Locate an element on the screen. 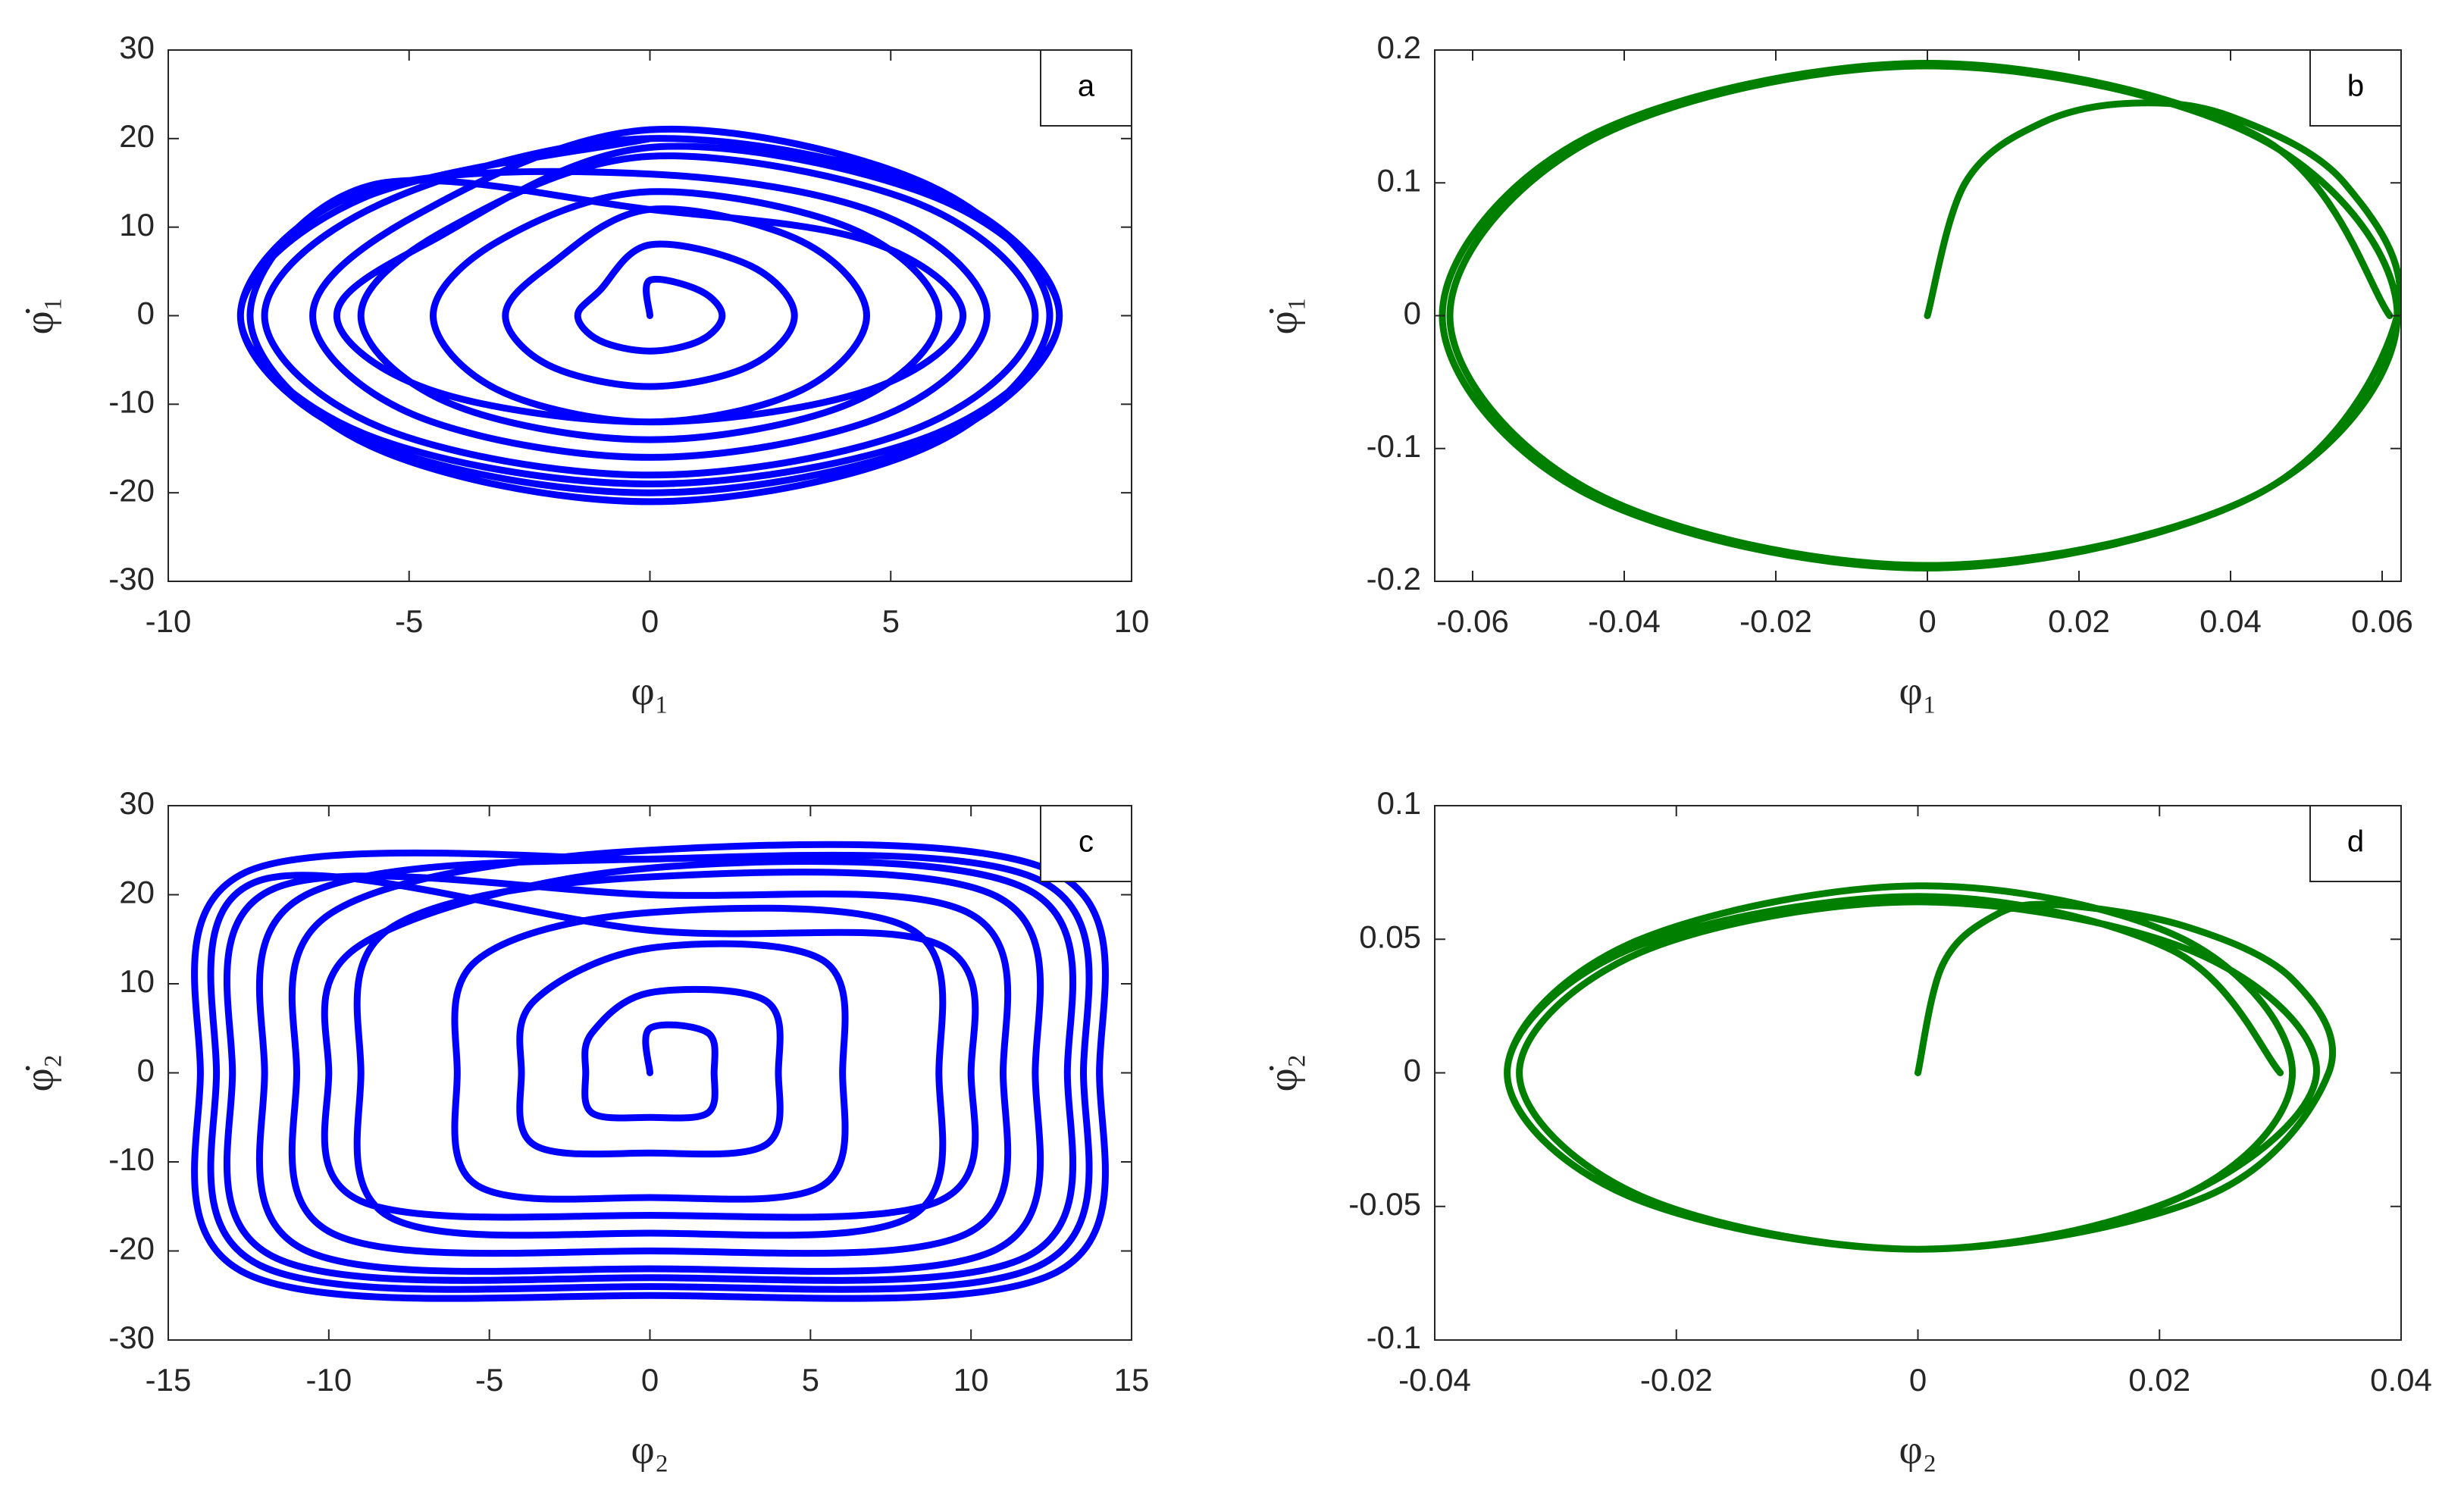  y-tick-label: 0.05 is located at coordinates (1390, 936).